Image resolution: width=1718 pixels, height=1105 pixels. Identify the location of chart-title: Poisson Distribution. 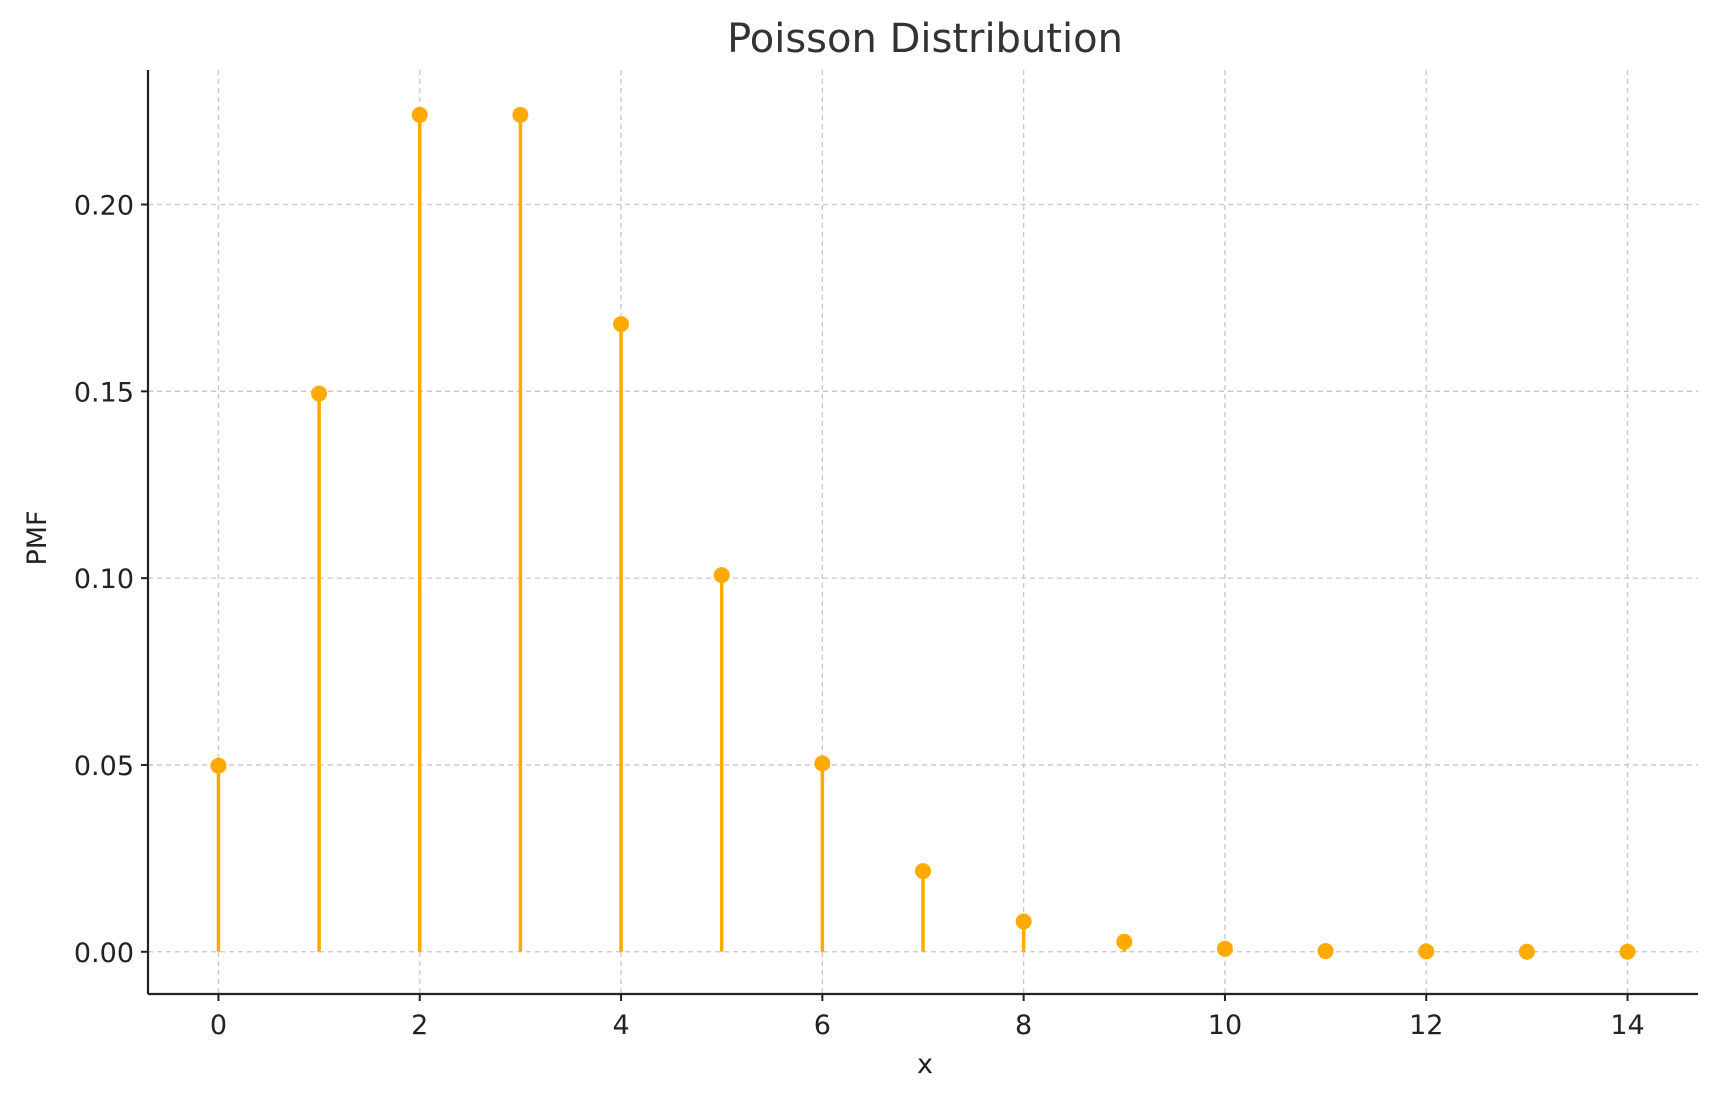
(925, 39).